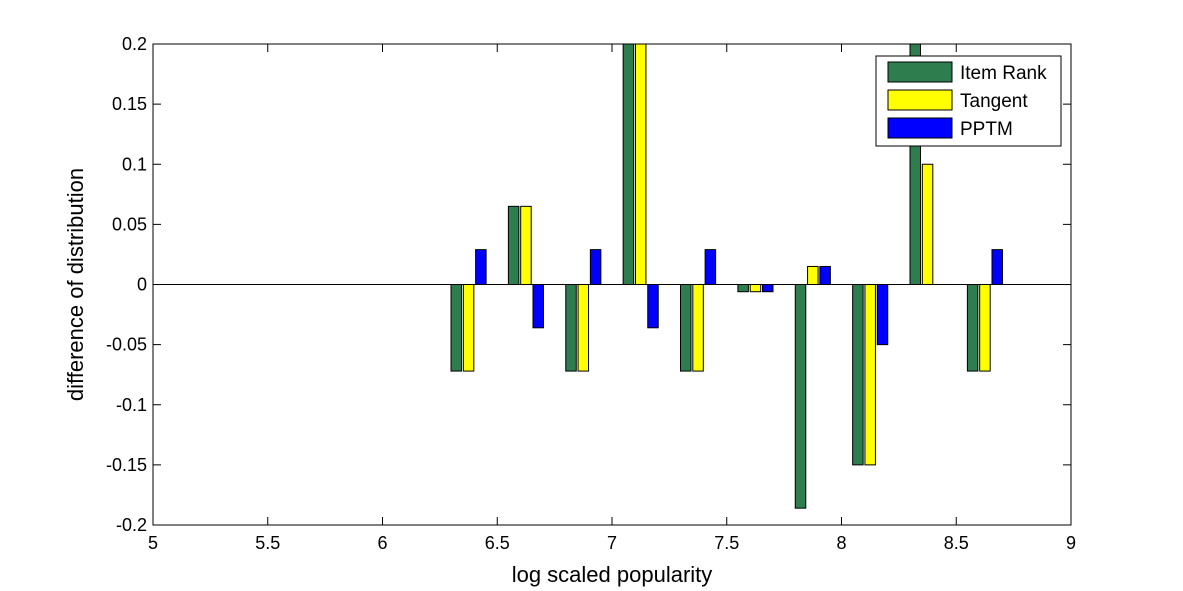 Image resolution: width=1183 pixels, height=591 pixels. What do you see at coordinates (612, 574) in the screenshot?
I see `x-axis-label: log scaled popularity` at bounding box center [612, 574].